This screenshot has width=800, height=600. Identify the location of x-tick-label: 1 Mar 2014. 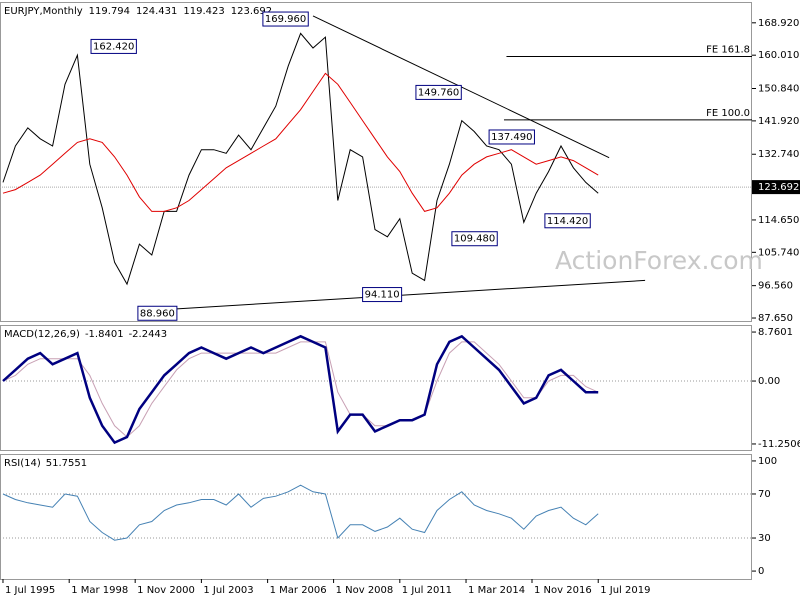
(496, 590).